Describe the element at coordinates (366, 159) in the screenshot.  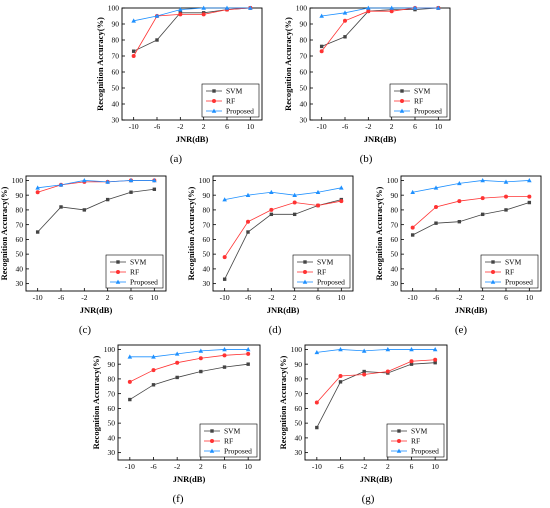
I see `panel-label: (b)` at that location.